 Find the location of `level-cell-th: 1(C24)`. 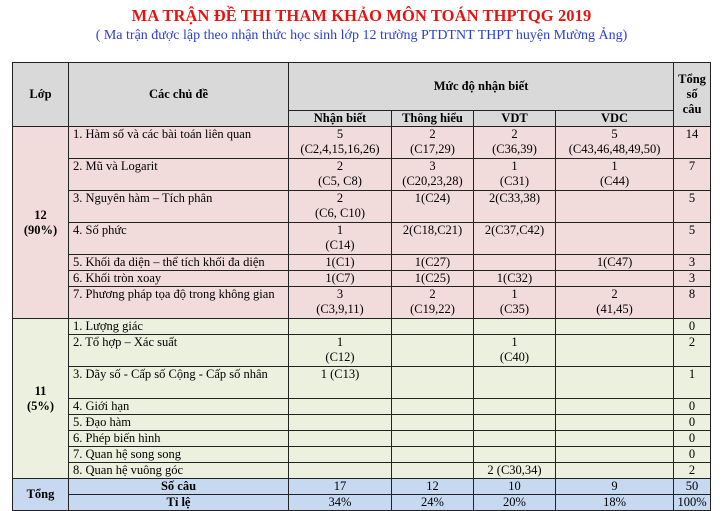

level-cell-th: 1(C24) is located at coordinates (432, 206).